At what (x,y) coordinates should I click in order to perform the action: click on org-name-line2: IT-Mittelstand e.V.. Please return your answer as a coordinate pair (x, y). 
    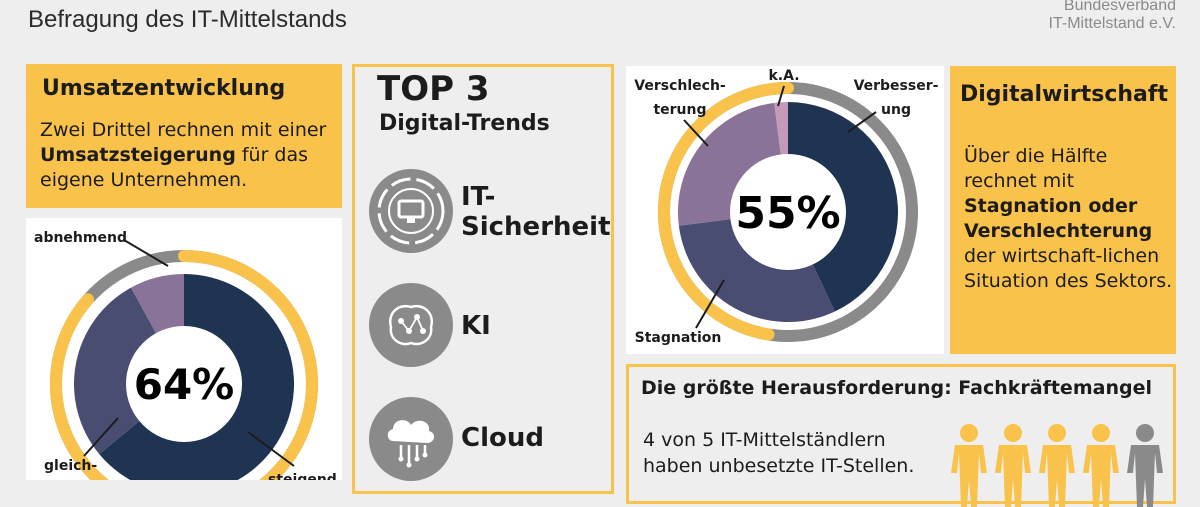
    Looking at the image, I should click on (1112, 23).